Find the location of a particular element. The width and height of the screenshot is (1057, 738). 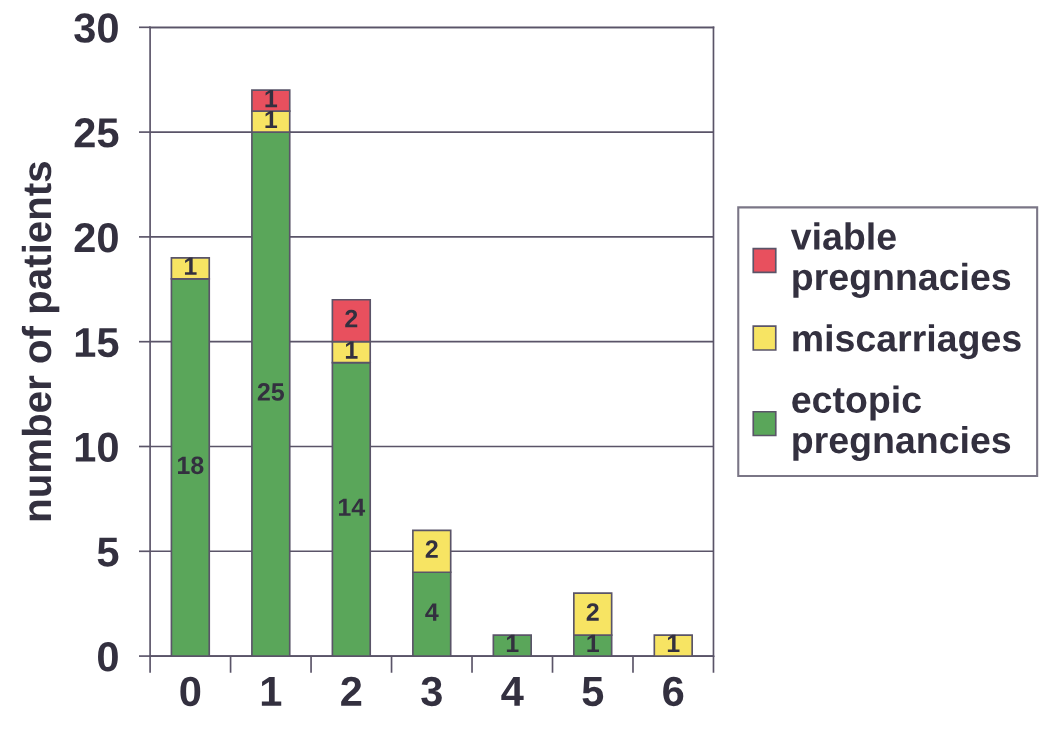

y-tick-label: 15 is located at coordinates (97, 343).